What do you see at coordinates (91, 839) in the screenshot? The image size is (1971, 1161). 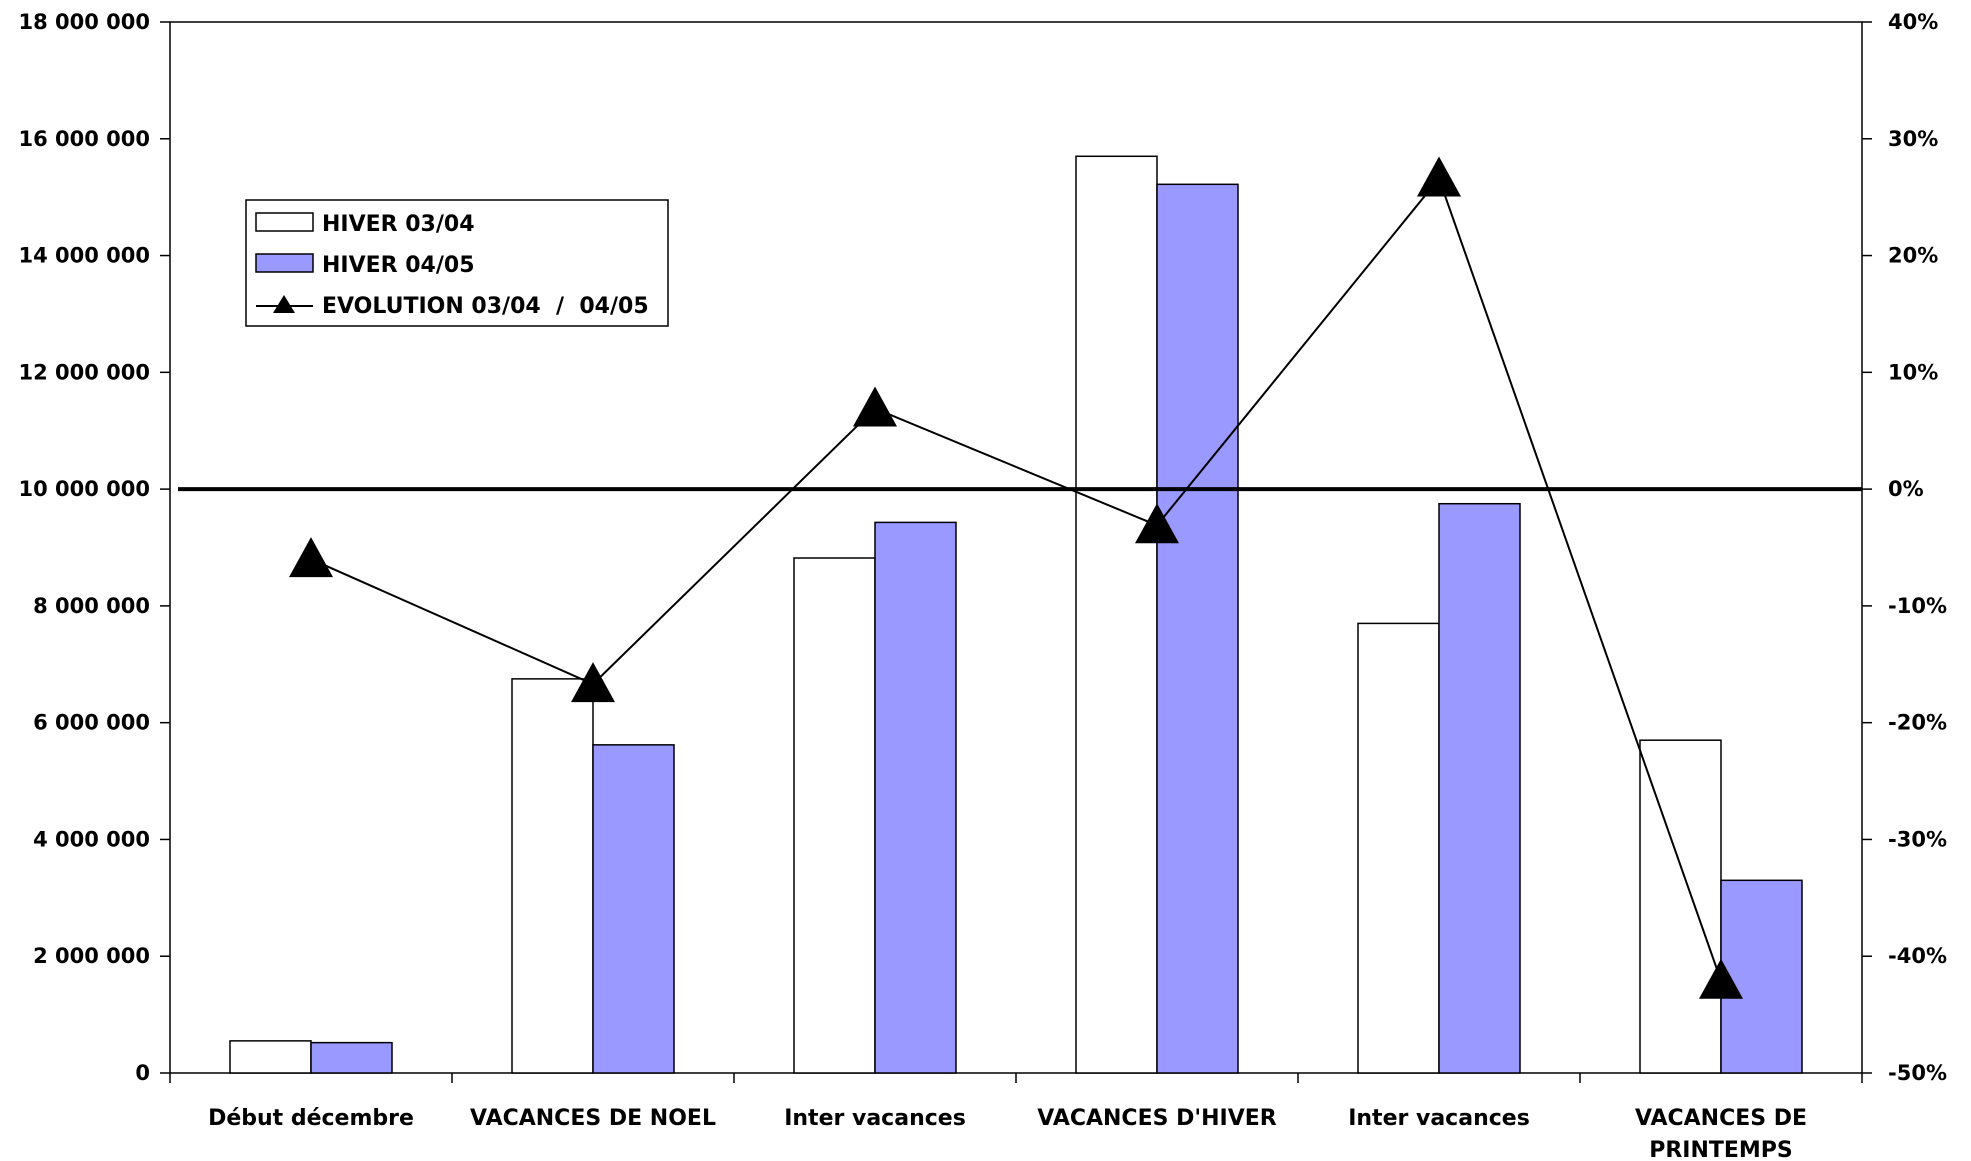 I see `y-left-tick-label: 4 000 000` at bounding box center [91, 839].